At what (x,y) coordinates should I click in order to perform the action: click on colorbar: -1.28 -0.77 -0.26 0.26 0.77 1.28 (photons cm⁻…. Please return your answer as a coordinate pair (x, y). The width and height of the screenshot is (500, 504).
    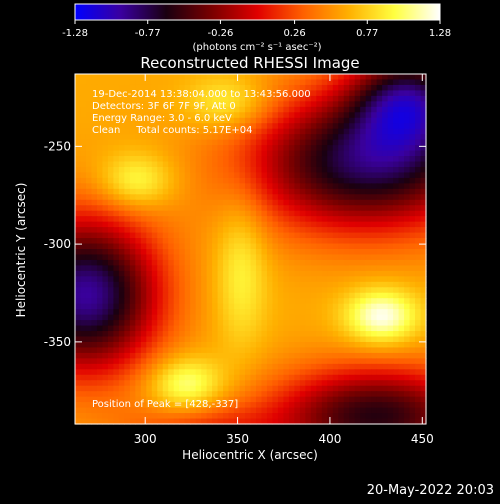
    Looking at the image, I should click on (256, 28).